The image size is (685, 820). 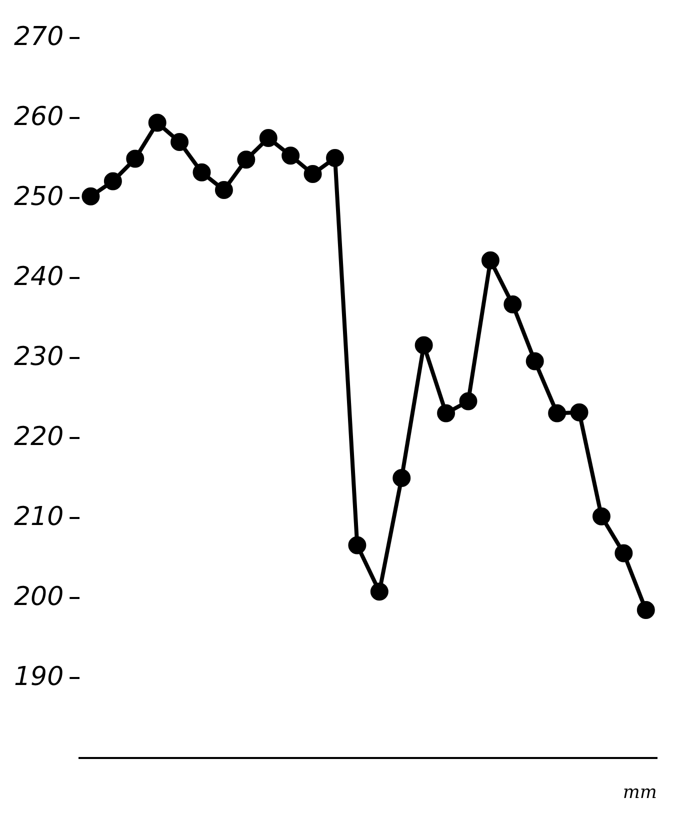 What do you see at coordinates (39, 357) in the screenshot?
I see `y-tick-label: 230` at bounding box center [39, 357].